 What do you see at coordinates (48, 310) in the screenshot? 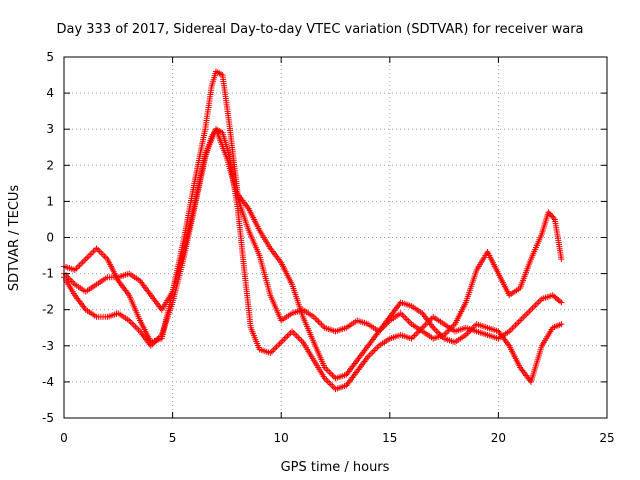
I see `y-tick-label: -2` at bounding box center [48, 310].